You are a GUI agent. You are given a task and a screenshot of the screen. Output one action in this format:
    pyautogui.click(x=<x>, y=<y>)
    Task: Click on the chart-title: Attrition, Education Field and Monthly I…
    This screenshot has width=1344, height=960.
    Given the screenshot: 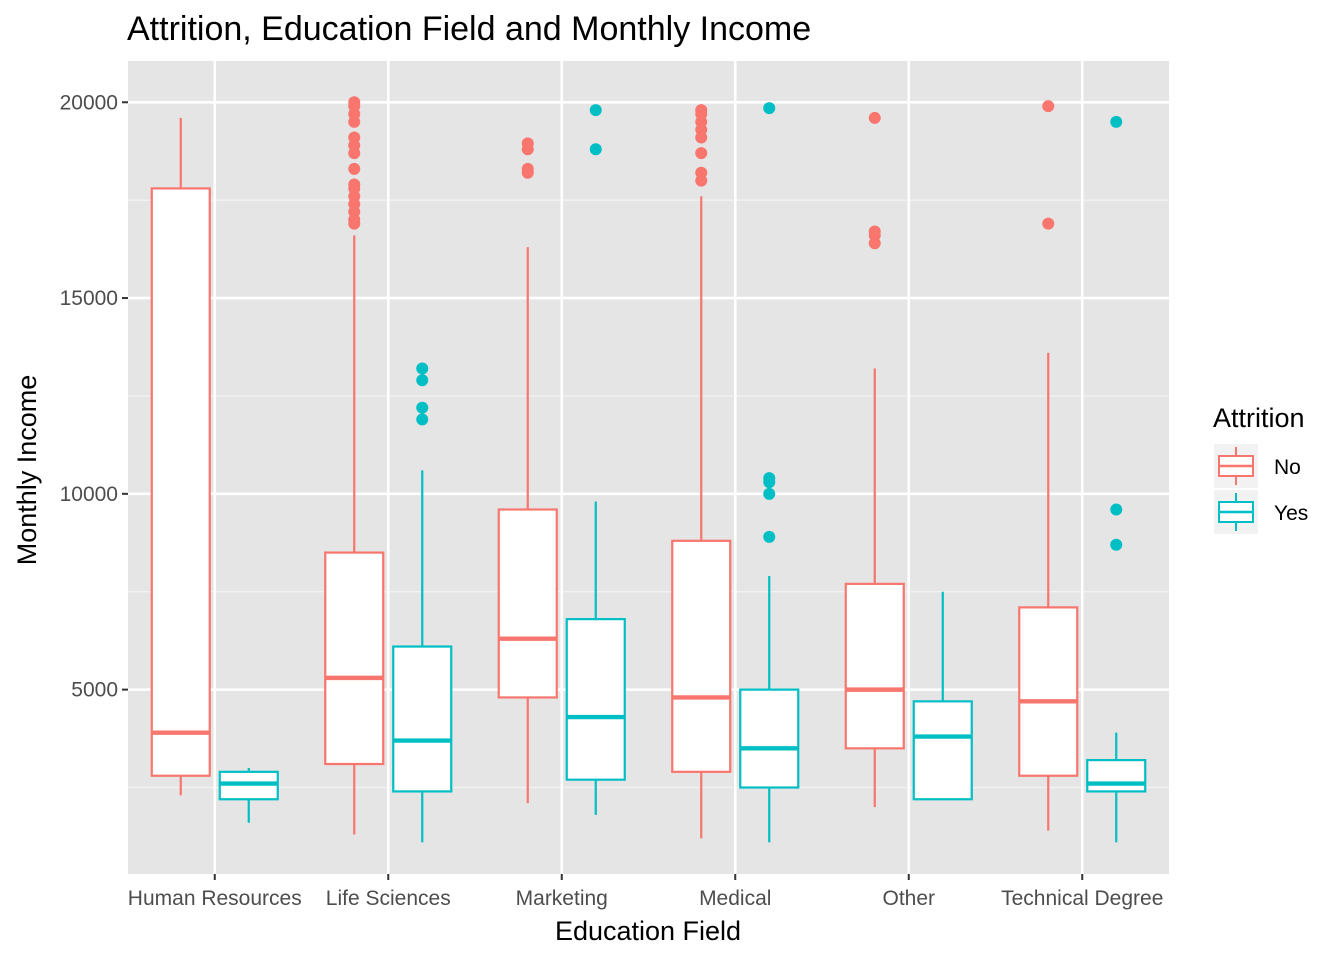 What is the action you would take?
    pyautogui.click(x=469, y=29)
    